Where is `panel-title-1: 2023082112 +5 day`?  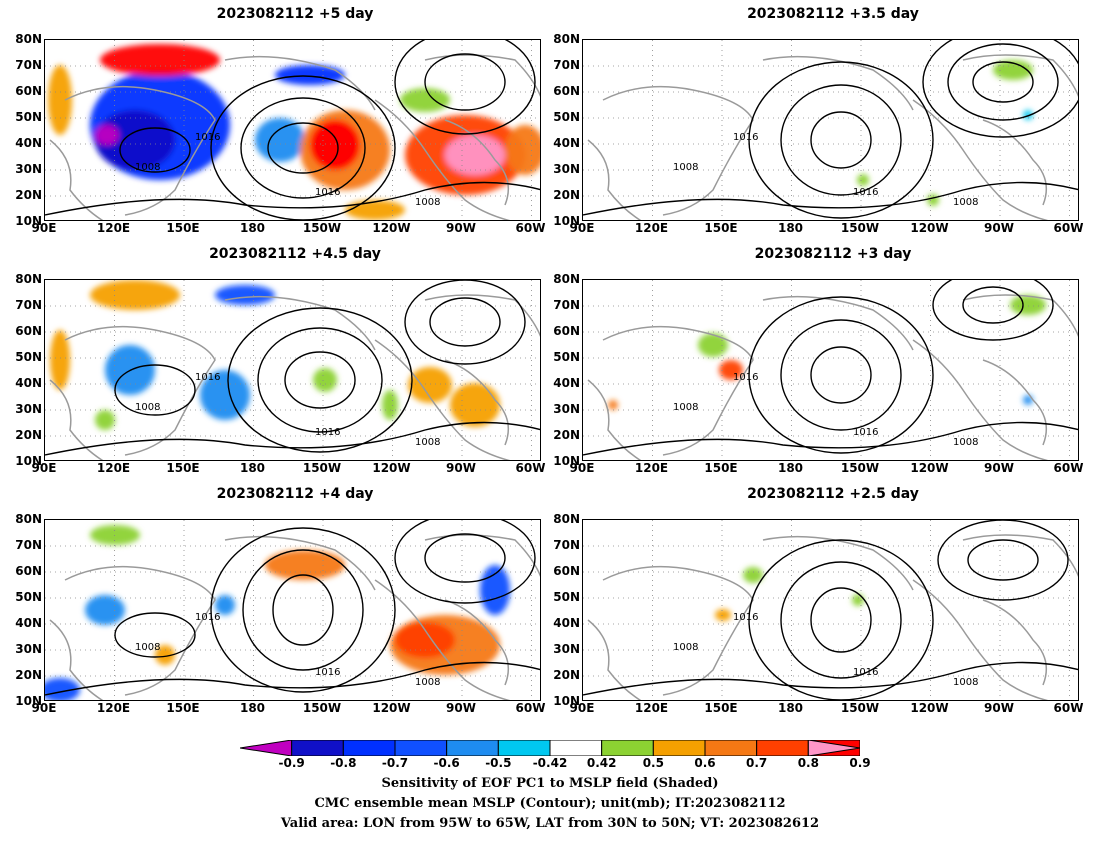 panel-title-1: 2023082112 +5 day is located at coordinates (295, 14).